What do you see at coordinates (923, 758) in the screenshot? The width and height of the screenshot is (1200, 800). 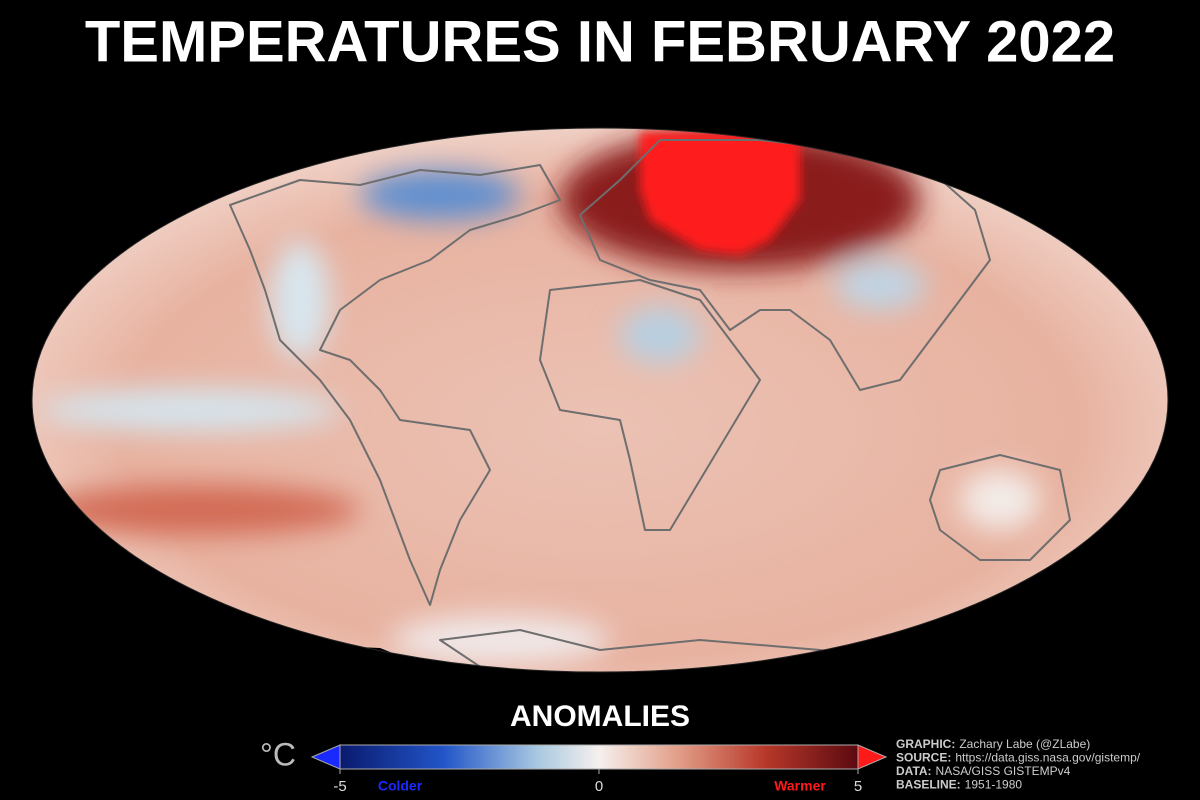 I see `credit-key: SOURCE:` at bounding box center [923, 758].